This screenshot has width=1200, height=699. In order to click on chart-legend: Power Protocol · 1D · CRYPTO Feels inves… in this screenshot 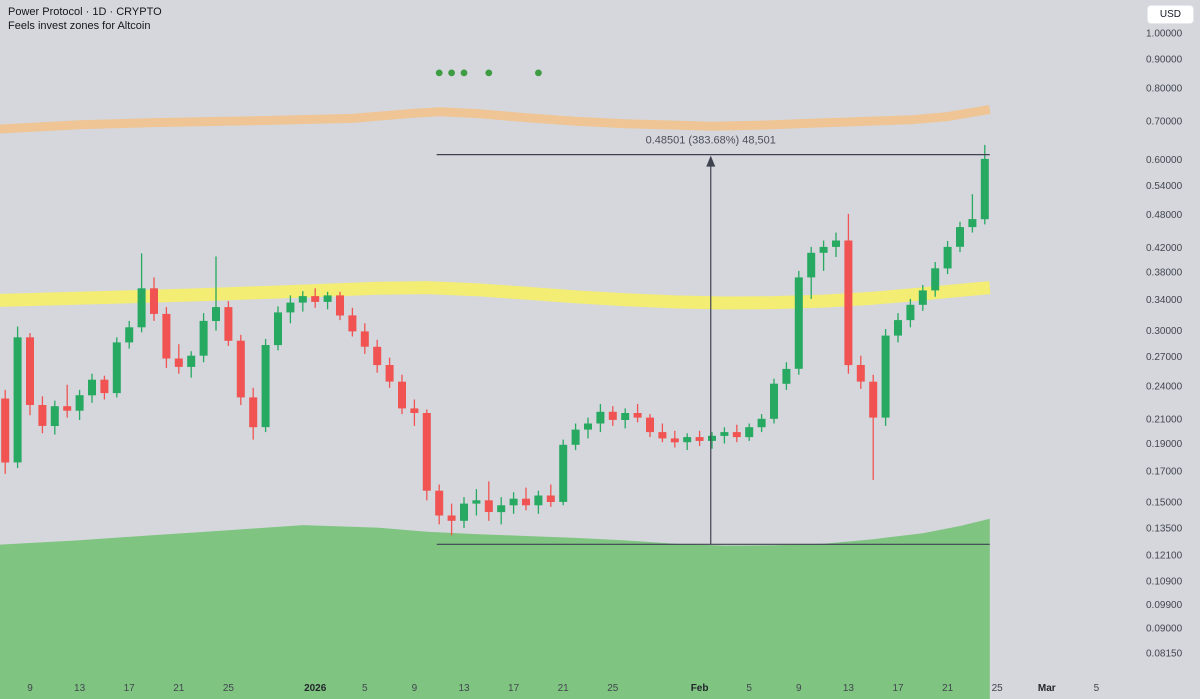, I will do `click(85, 19)`.